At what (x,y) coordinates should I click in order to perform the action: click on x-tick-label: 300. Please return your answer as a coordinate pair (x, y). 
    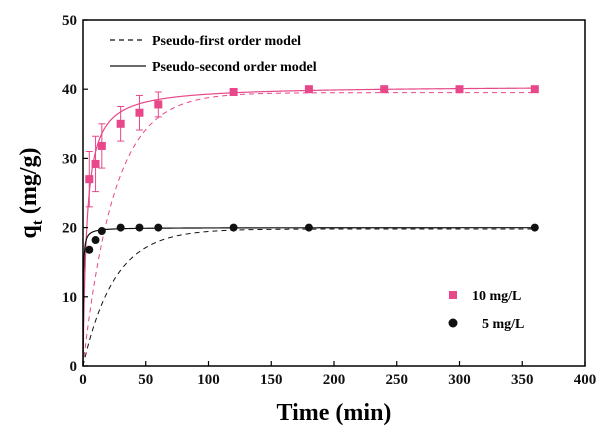
    Looking at the image, I should click on (459, 380).